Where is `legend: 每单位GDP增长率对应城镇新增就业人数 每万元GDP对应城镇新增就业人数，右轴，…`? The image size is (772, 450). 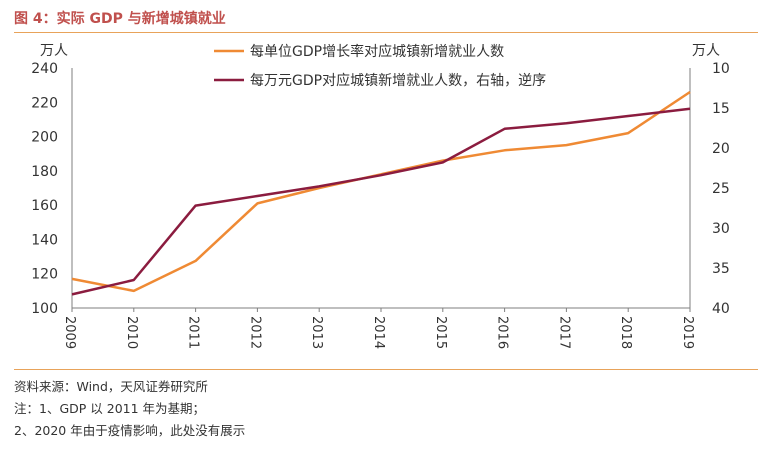
legend: 每单位GDP增长率对应城镇新增就业人数 每万元GDP对应城镇新增就业人数，右轴，… is located at coordinates (380, 66).